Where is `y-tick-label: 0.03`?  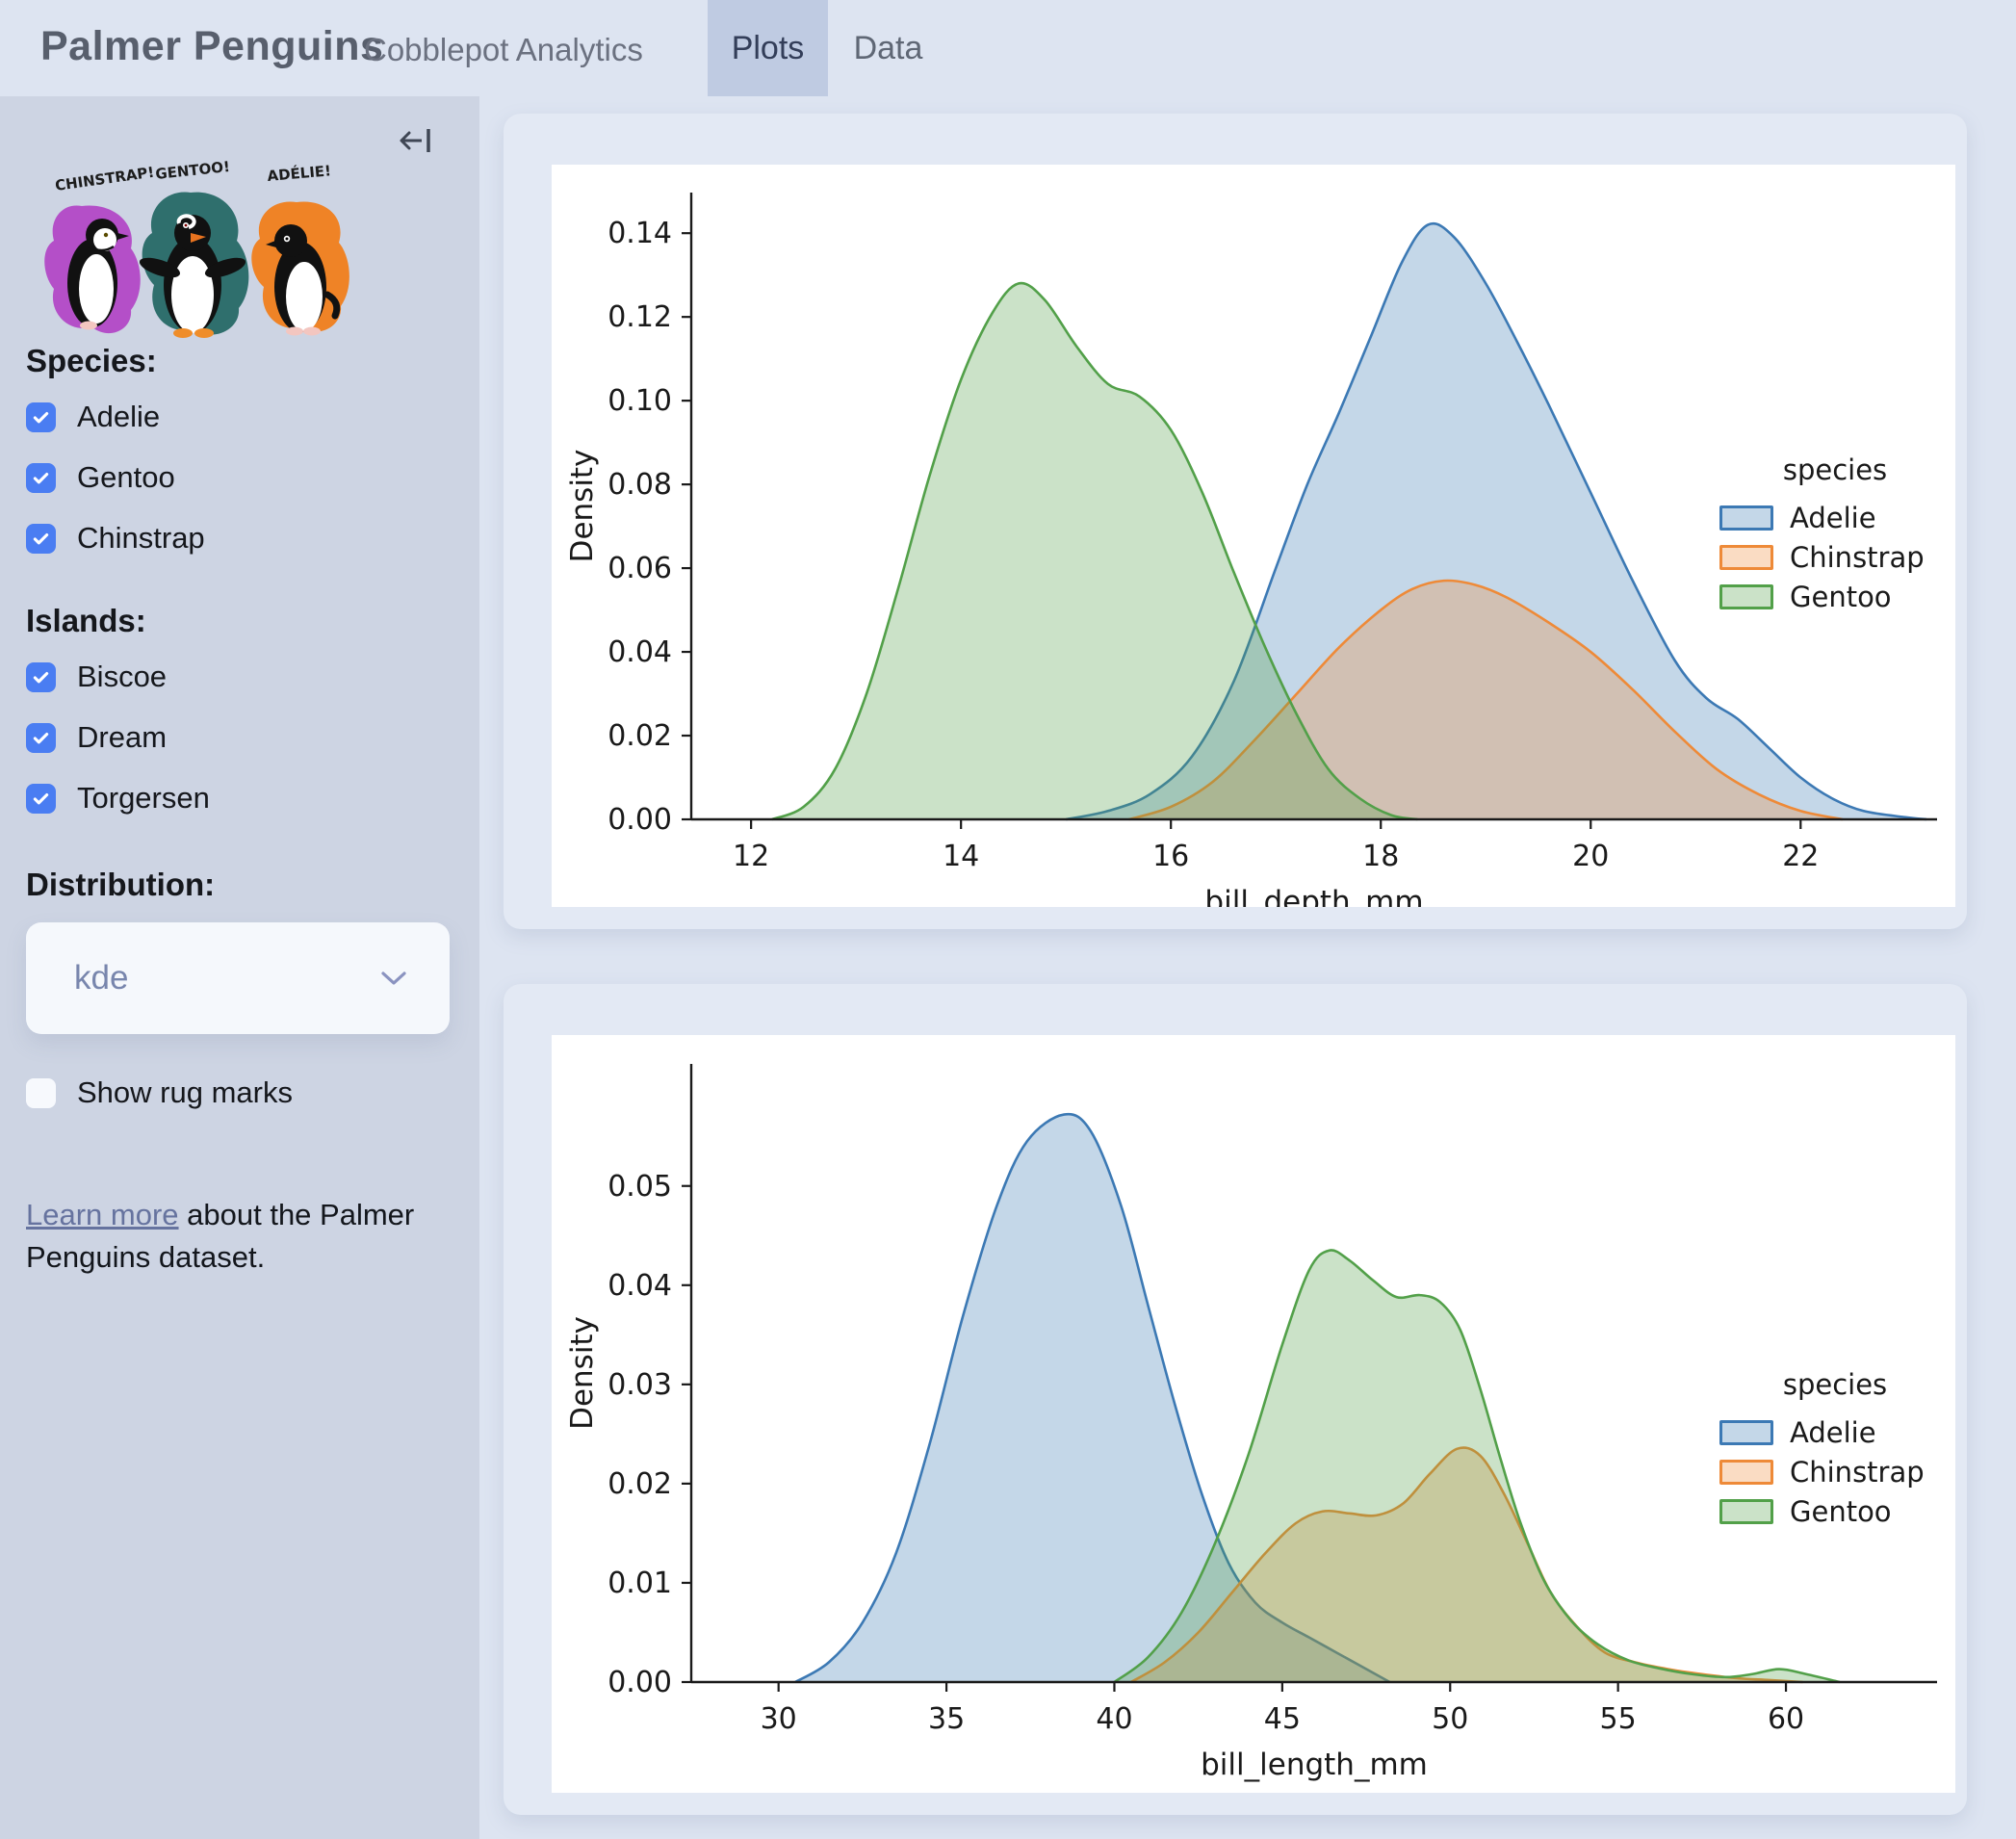 y-tick-label: 0.03 is located at coordinates (640, 1385).